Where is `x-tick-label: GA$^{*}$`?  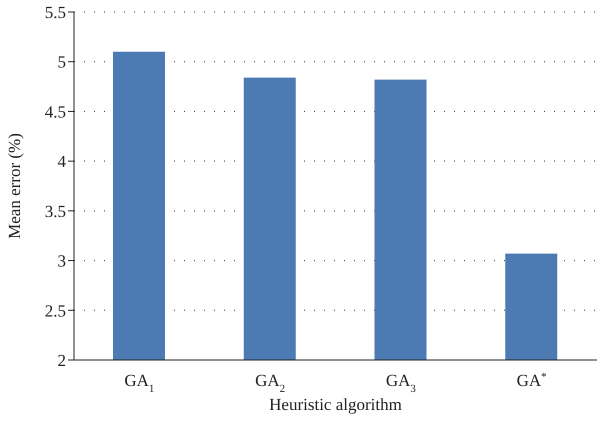
x-tick-label: GA$^{*}$ is located at coordinates (531, 380).